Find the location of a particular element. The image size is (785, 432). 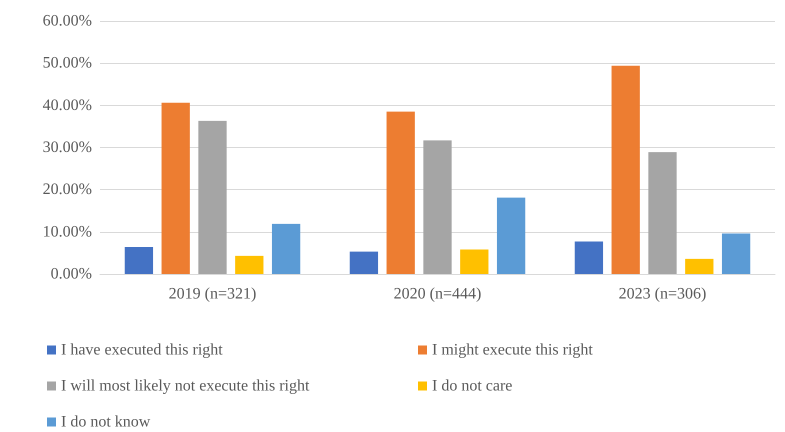

y-tick-label: 20.00% is located at coordinates (67, 189).